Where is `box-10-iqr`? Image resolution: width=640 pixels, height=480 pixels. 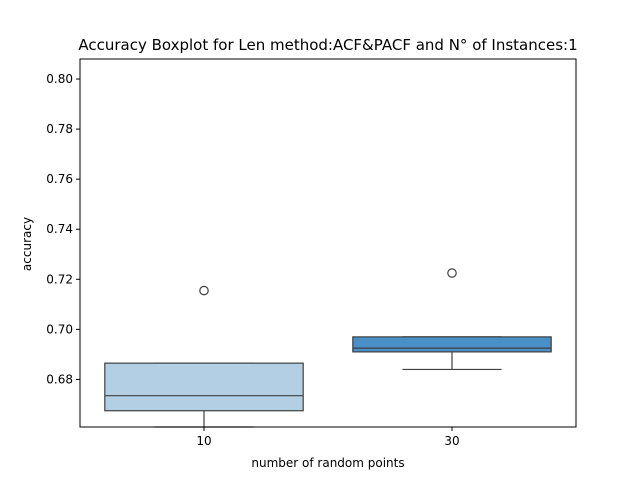 box-10-iqr is located at coordinates (204, 387).